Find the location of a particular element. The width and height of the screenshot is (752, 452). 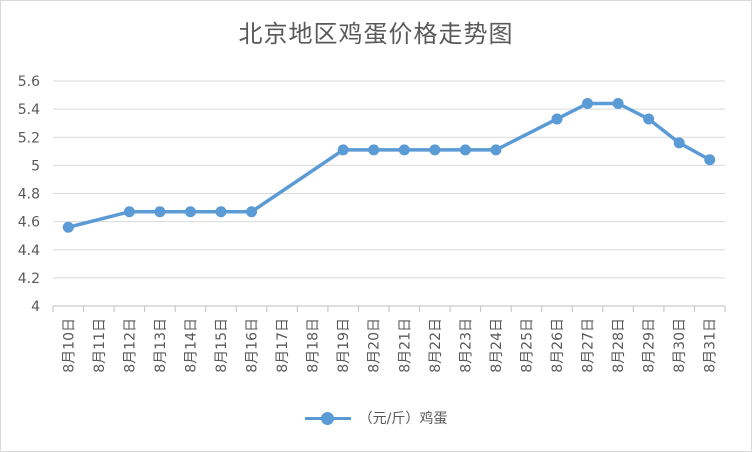

y-tick-label: 5 is located at coordinates (35, 166).